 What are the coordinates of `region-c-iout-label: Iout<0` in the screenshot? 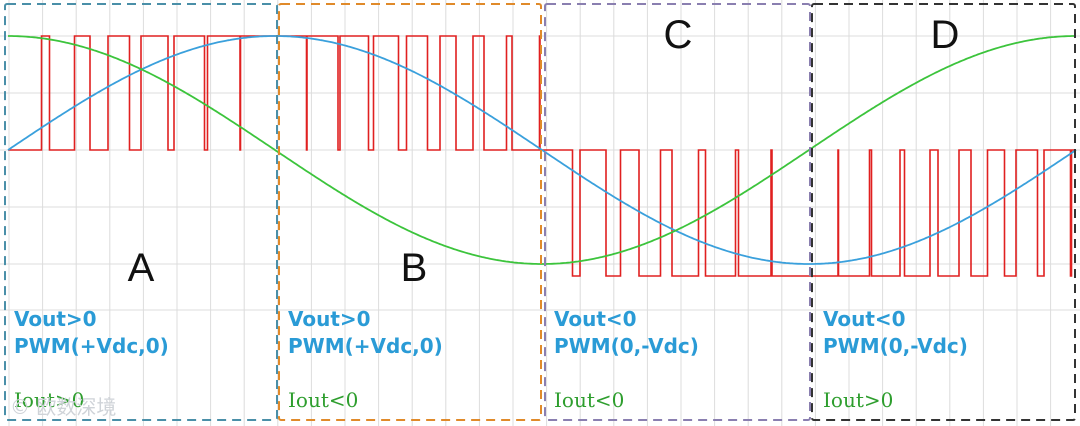 It's located at (589, 400).